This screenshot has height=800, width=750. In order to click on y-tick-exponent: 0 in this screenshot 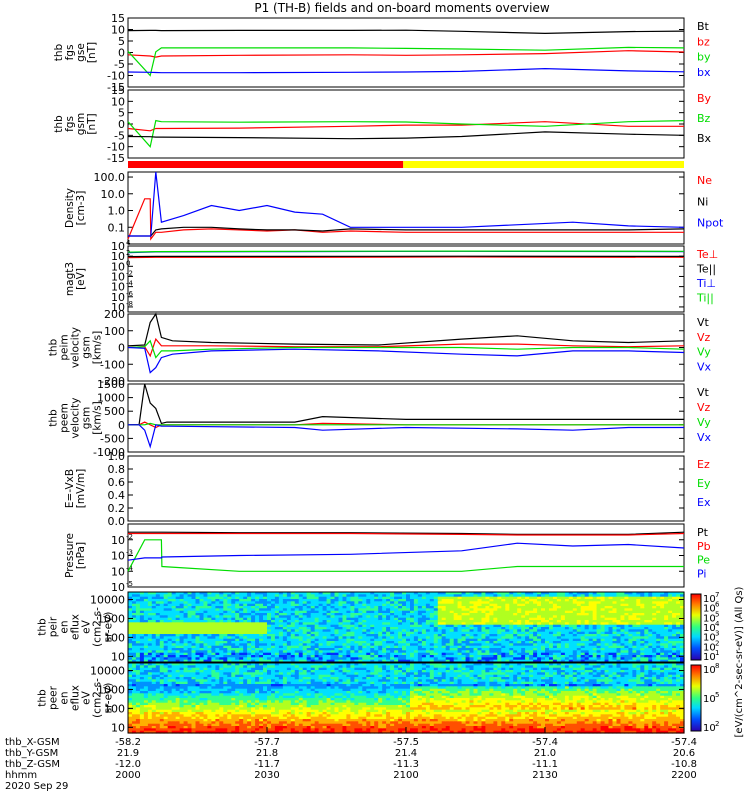, I will do `click(128, 263)`.